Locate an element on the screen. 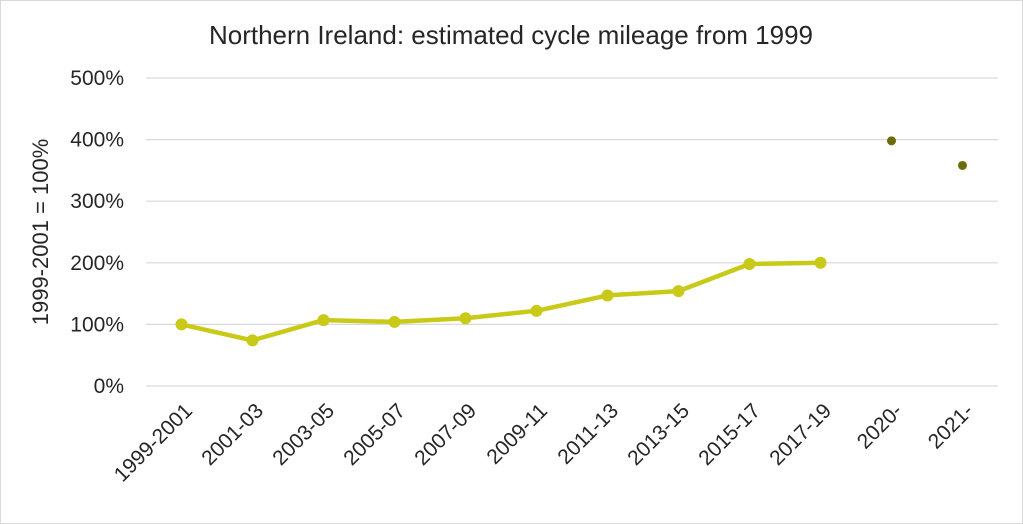 The height and width of the screenshot is (524, 1023). x-tick-2021-: 2021- is located at coordinates (951, 426).